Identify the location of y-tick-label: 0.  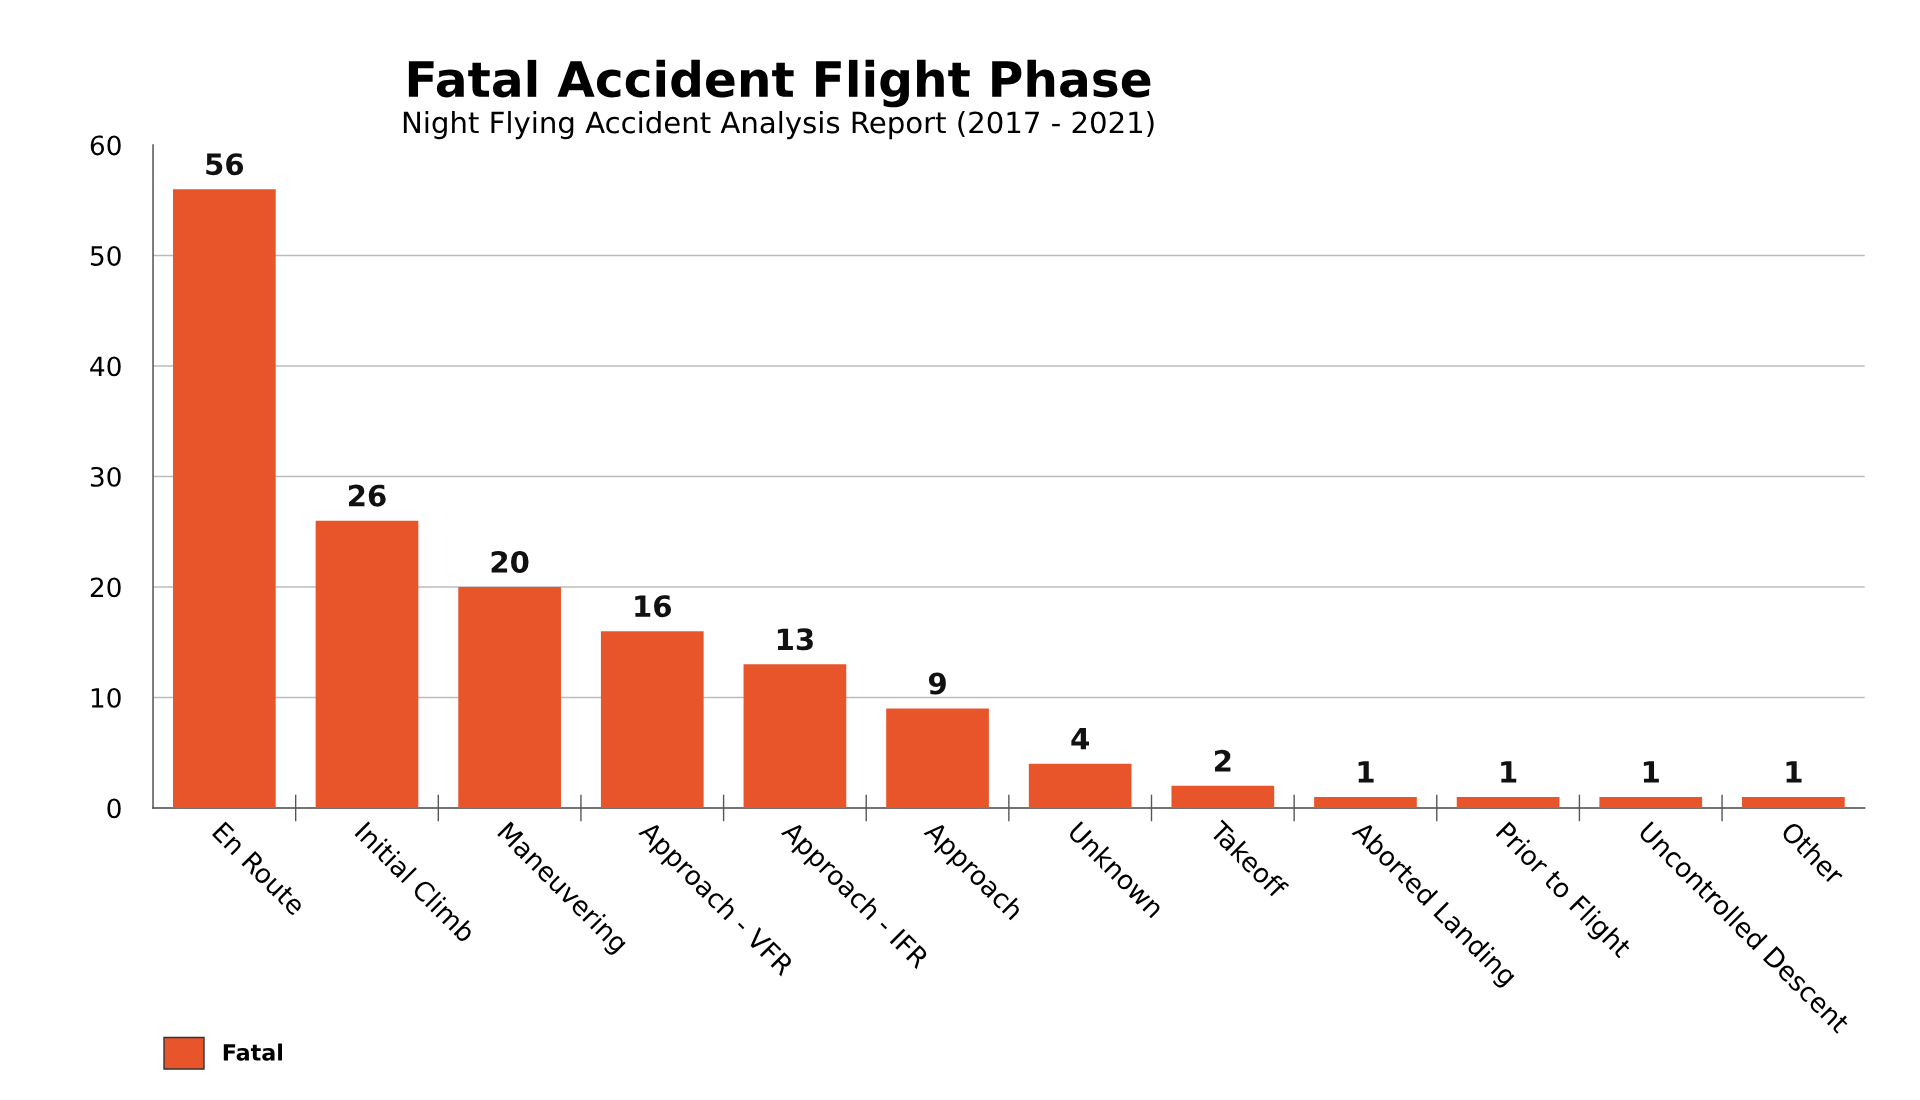
(114, 808).